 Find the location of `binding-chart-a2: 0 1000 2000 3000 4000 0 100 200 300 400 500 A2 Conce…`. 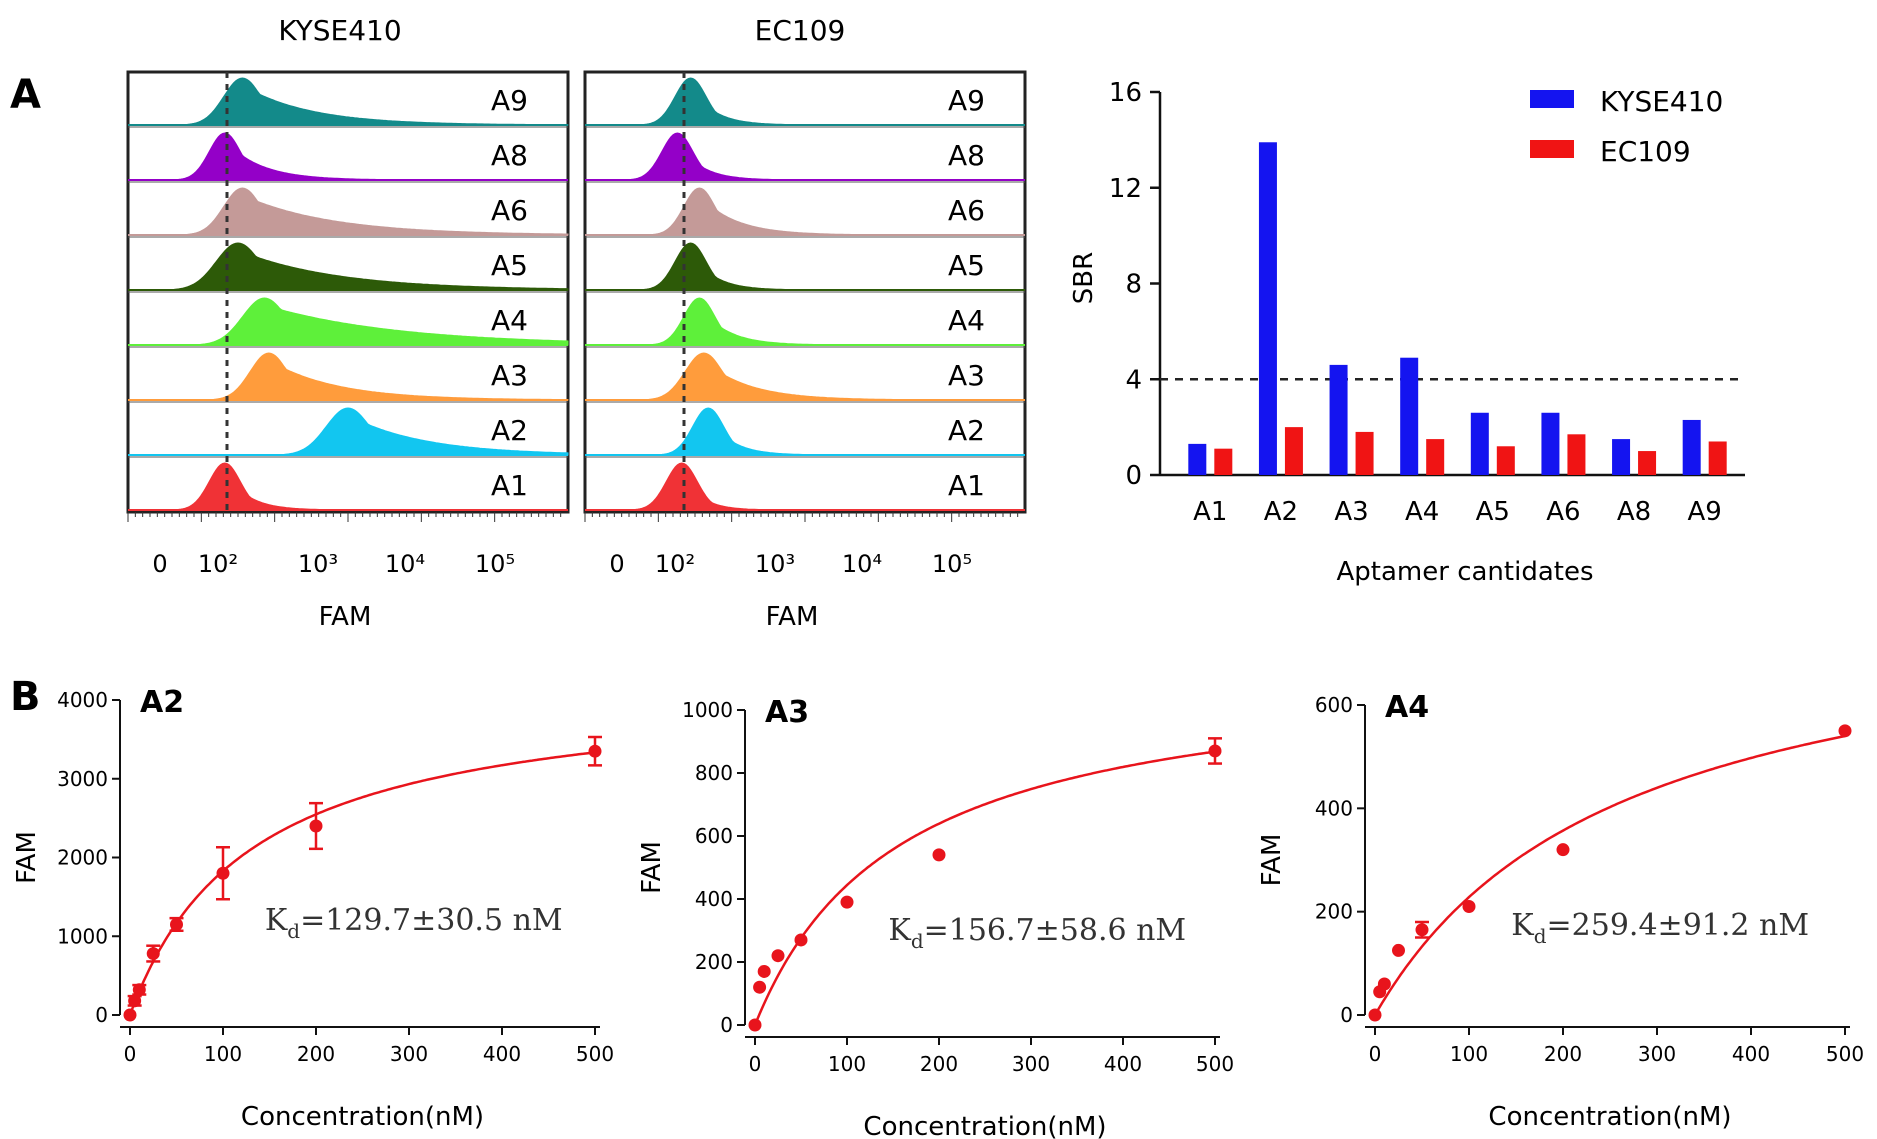

binding-chart-a2: 0 1000 2000 3000 4000 0 100 200 300 400 500 A2 Conce… is located at coordinates (313, 908).